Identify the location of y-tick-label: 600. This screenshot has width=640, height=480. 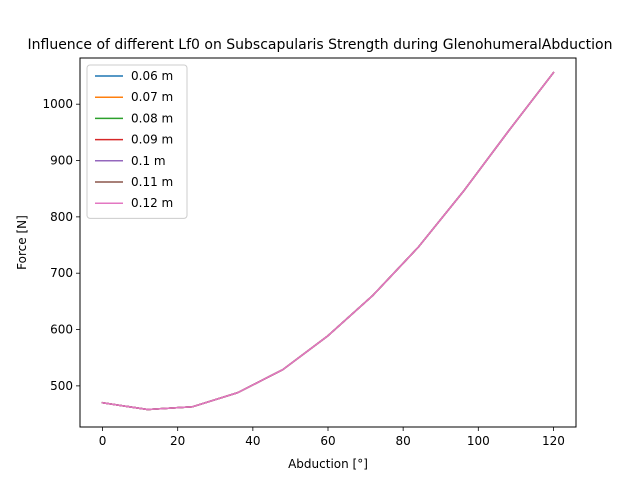
(61, 330).